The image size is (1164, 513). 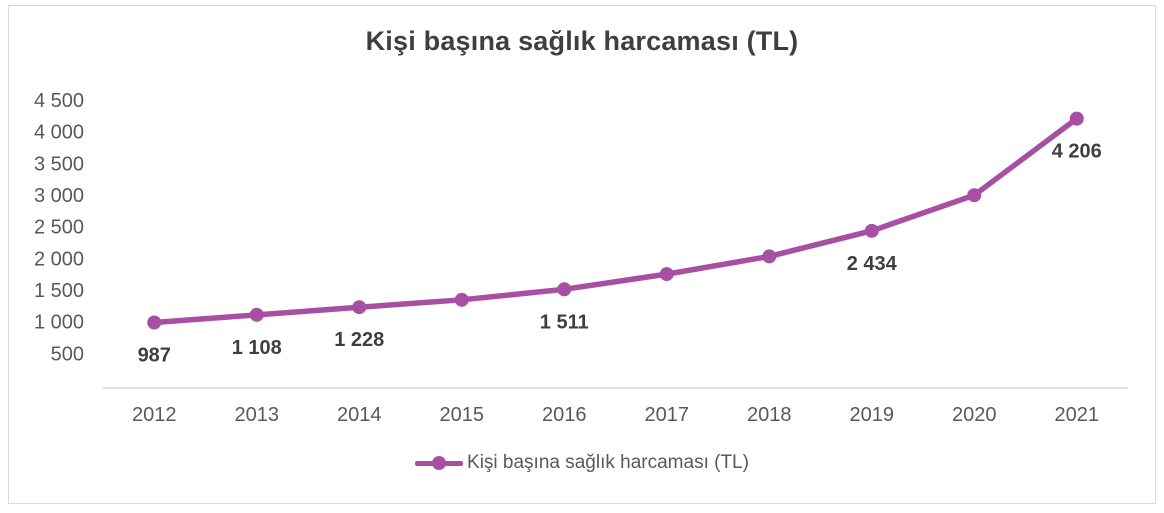 I want to click on x-tick-label: 2012, so click(x=154, y=415).